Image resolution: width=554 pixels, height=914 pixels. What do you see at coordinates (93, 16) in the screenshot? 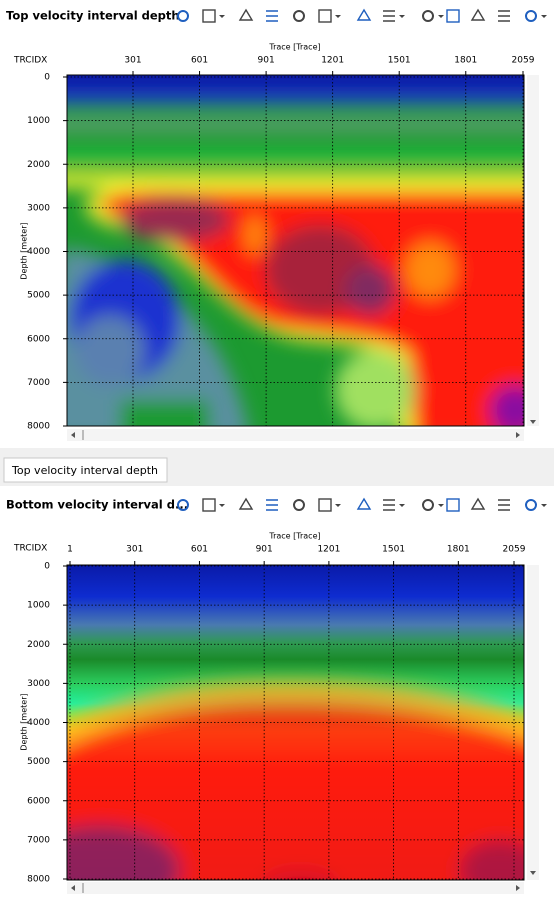
I see `panel-title: Top velocity interval depth` at bounding box center [93, 16].